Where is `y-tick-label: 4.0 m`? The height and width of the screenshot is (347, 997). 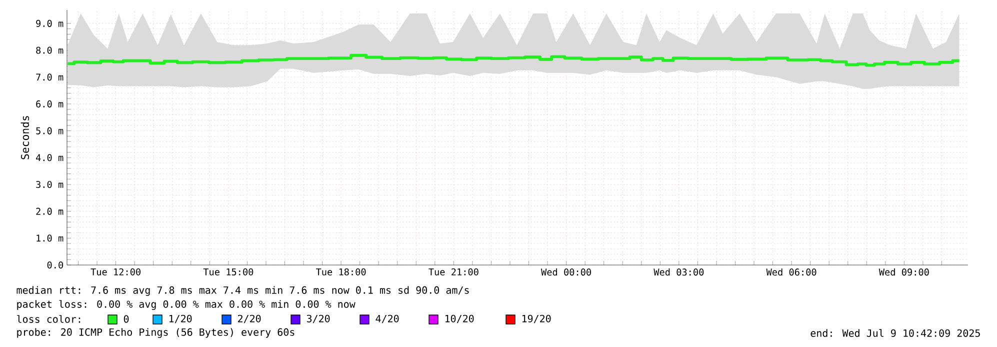 y-tick-label: 4.0 m is located at coordinates (50, 158).